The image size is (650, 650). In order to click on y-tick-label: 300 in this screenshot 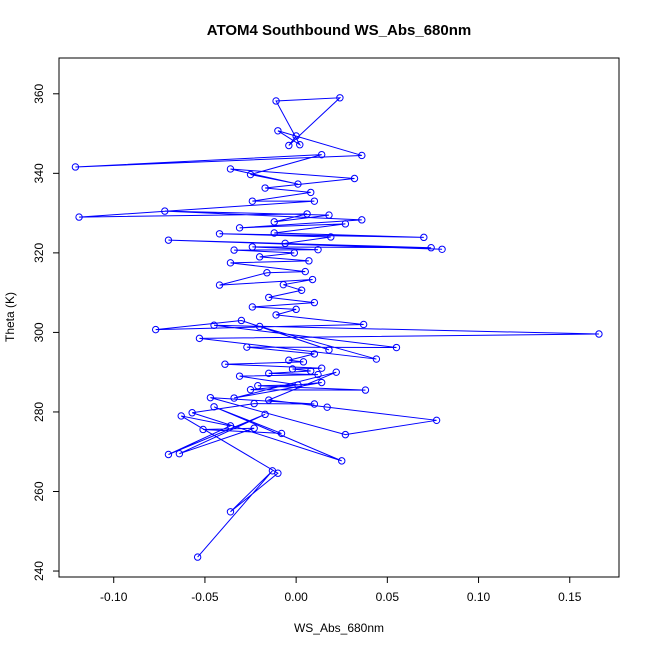, I will do `click(39, 332)`.